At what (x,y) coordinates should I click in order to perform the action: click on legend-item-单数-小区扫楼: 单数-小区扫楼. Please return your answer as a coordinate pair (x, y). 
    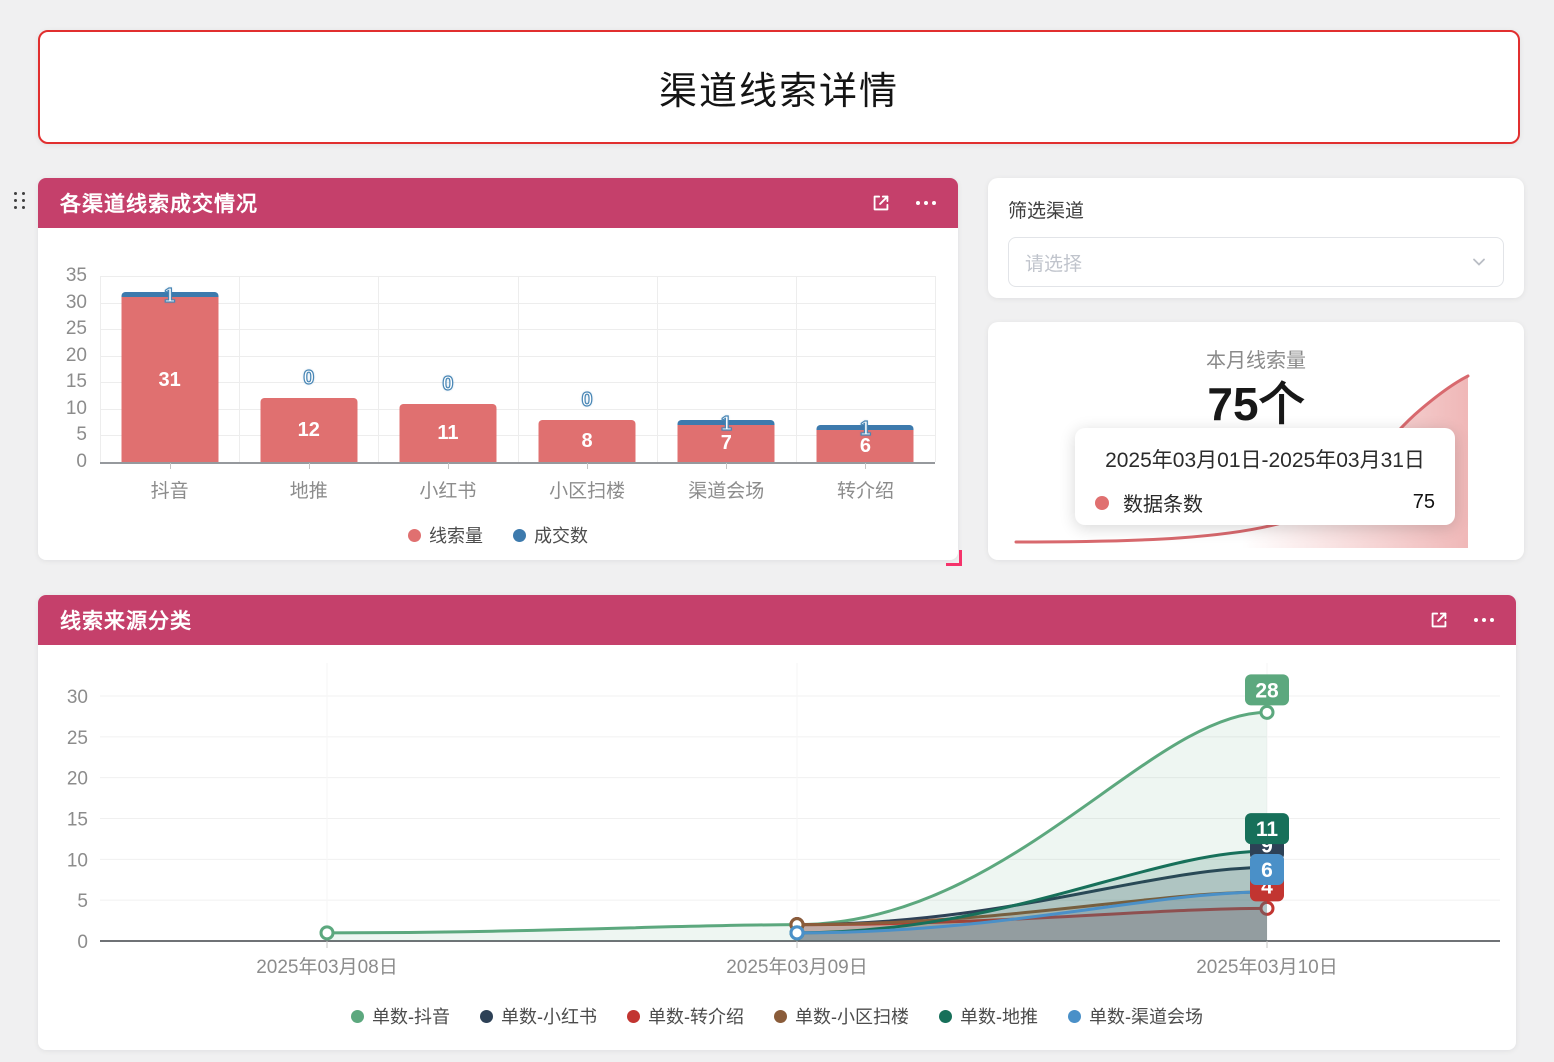
    Looking at the image, I should click on (841, 1016).